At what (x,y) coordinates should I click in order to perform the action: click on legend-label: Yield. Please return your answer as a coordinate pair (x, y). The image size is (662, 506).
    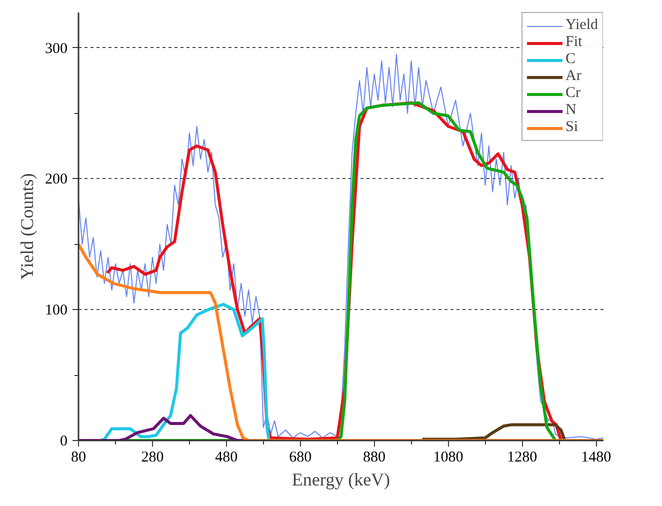
    Looking at the image, I should click on (582, 25).